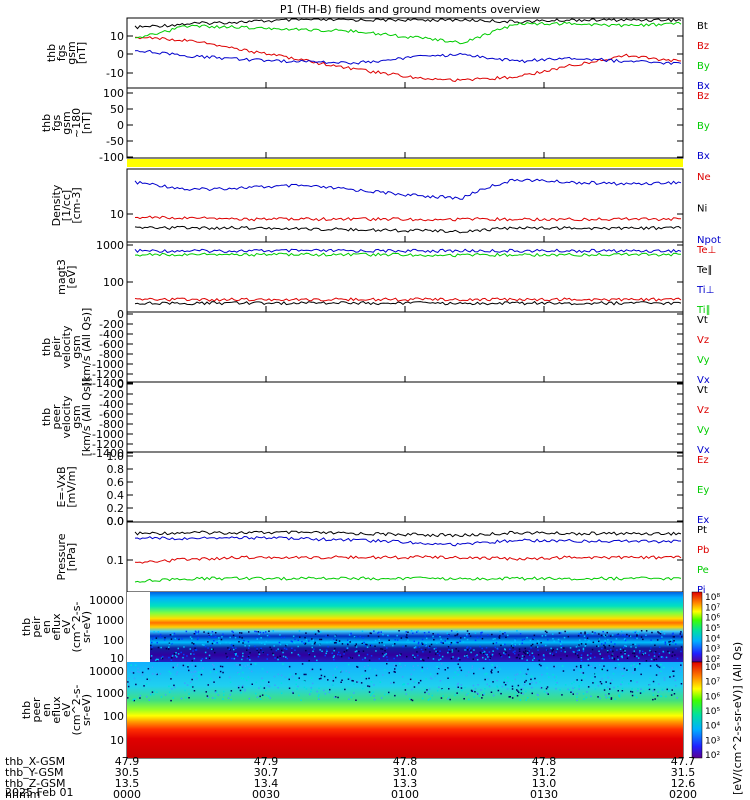 This screenshot has width=750, height=800. What do you see at coordinates (266, 783) in the screenshot?
I see `x-axis-value: 13.4` at bounding box center [266, 783].